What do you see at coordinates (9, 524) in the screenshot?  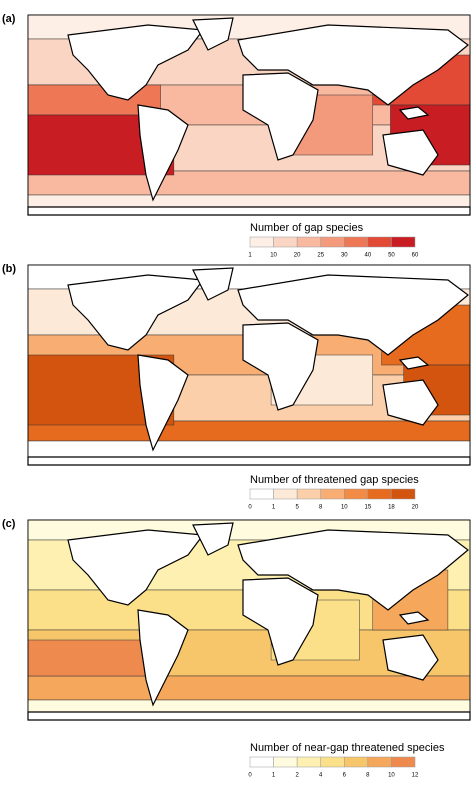 I see `panel-label: (c)` at bounding box center [9, 524].